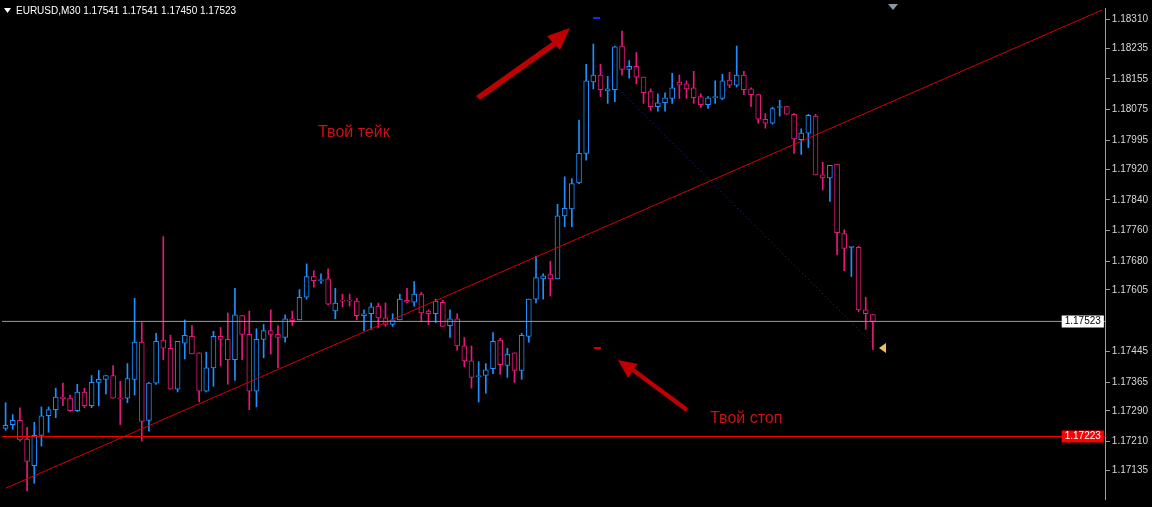  I want to click on y-tick-label: 1.17760, so click(1130, 230).